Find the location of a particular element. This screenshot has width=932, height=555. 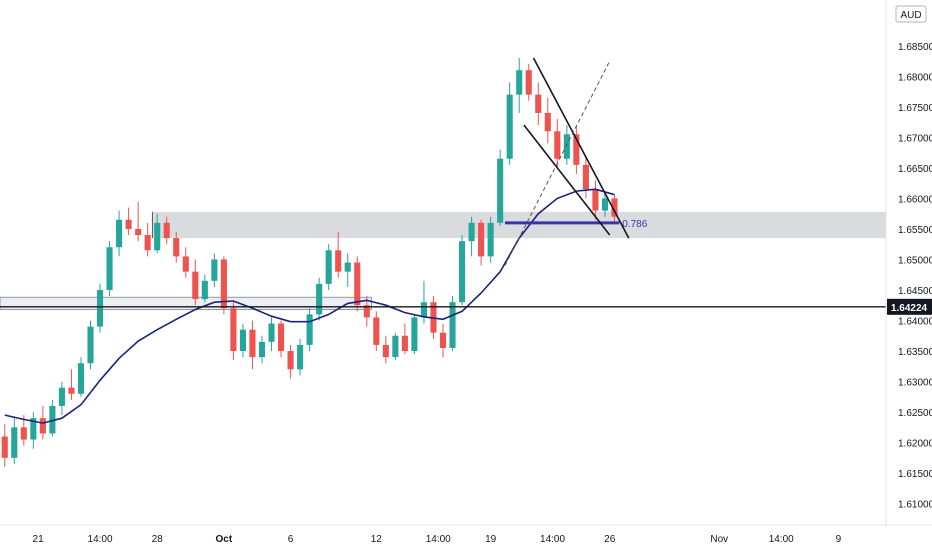

currency-badge: AUD is located at coordinates (911, 14).